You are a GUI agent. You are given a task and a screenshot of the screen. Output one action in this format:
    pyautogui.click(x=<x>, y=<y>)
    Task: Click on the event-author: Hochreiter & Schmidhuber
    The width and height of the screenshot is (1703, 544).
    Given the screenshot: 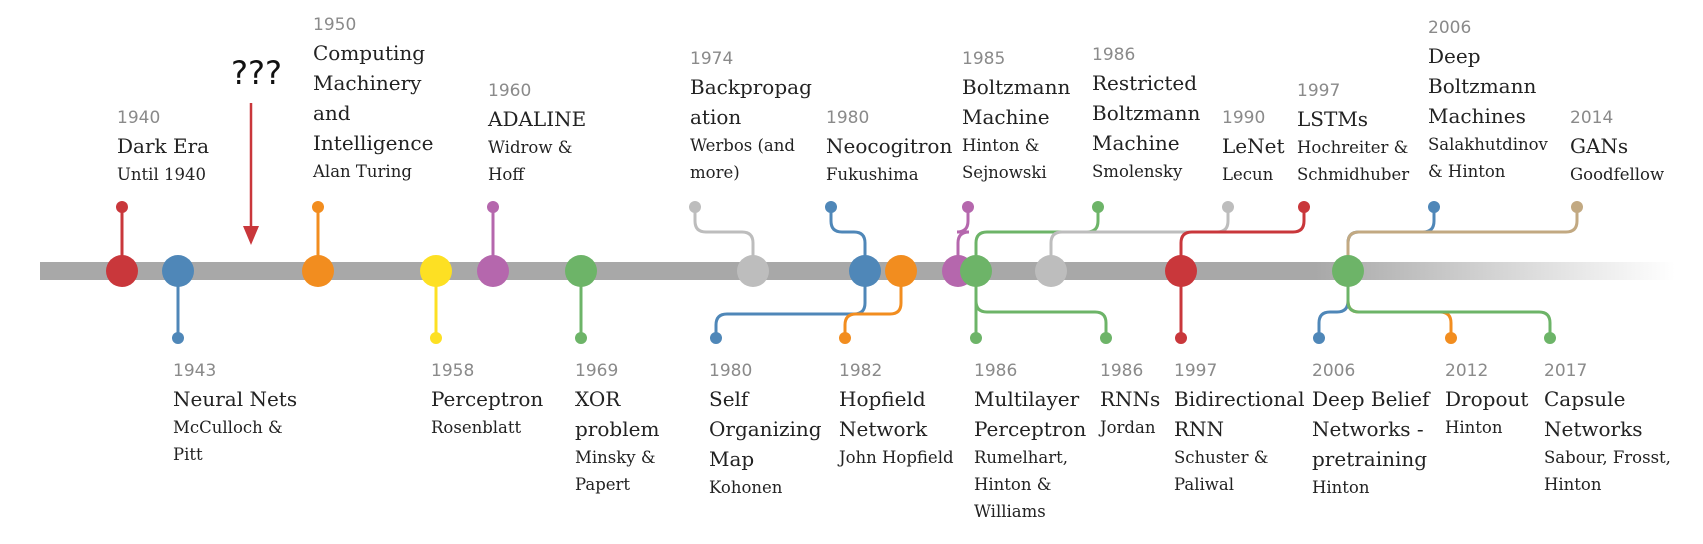 What is the action you would take?
    pyautogui.click(x=1353, y=161)
    